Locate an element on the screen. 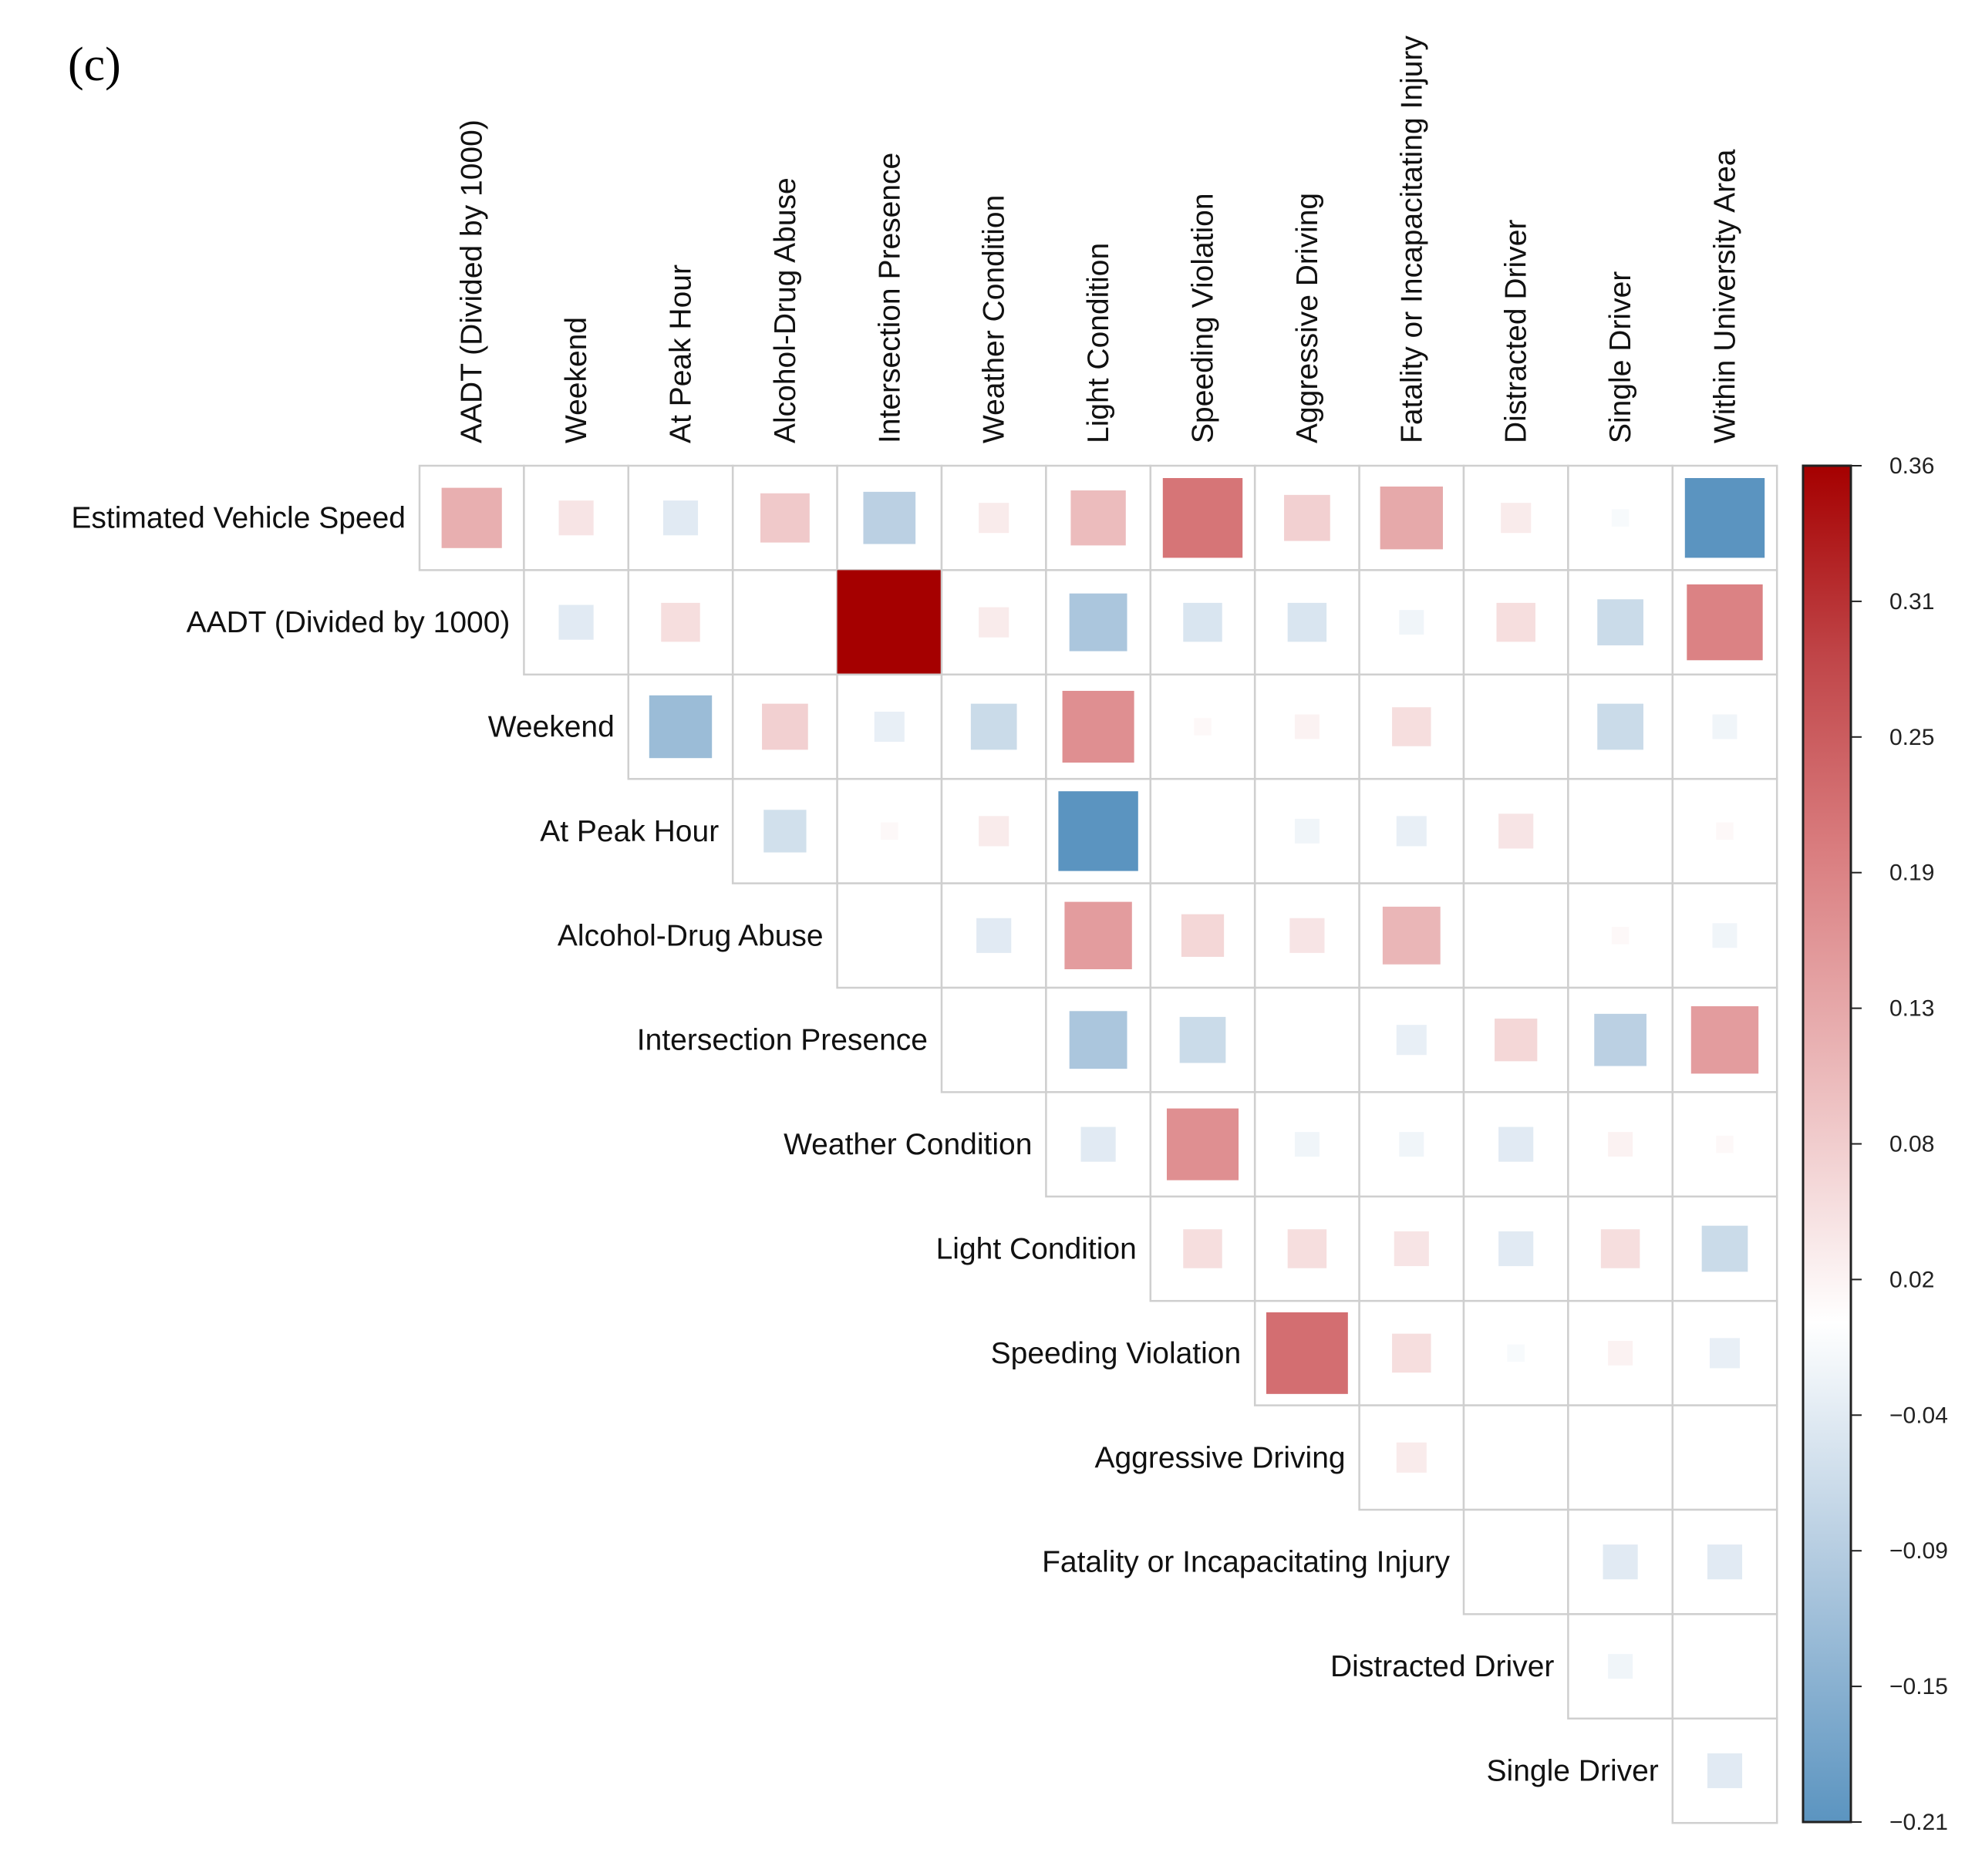 The width and height of the screenshot is (1965, 1876). row-label: Single Driver is located at coordinates (1573, 1771).